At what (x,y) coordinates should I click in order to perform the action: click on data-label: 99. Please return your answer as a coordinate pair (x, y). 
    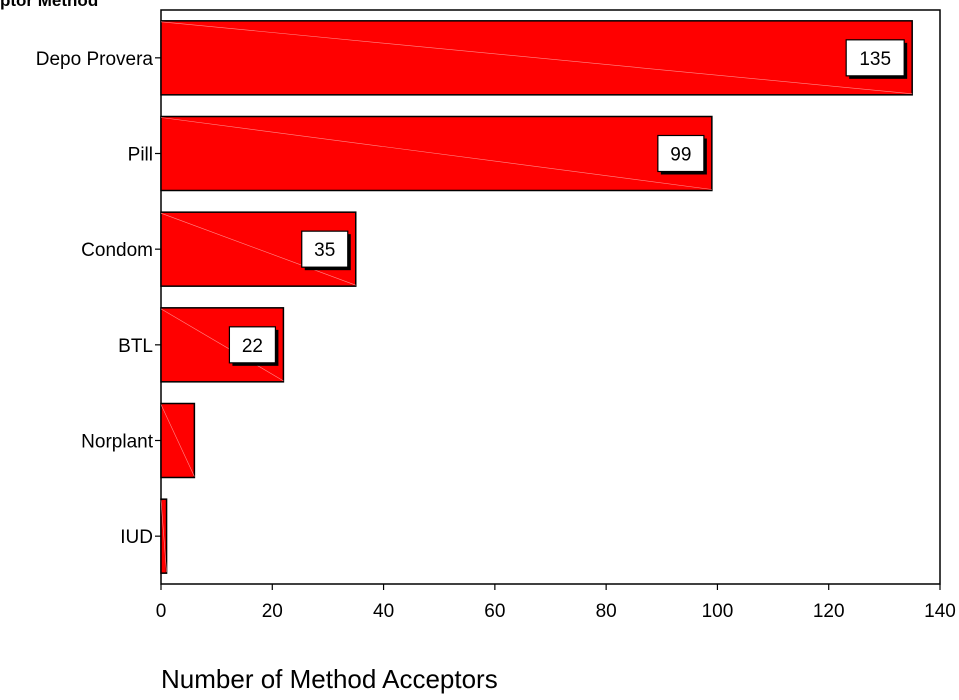
    Looking at the image, I should click on (680, 155).